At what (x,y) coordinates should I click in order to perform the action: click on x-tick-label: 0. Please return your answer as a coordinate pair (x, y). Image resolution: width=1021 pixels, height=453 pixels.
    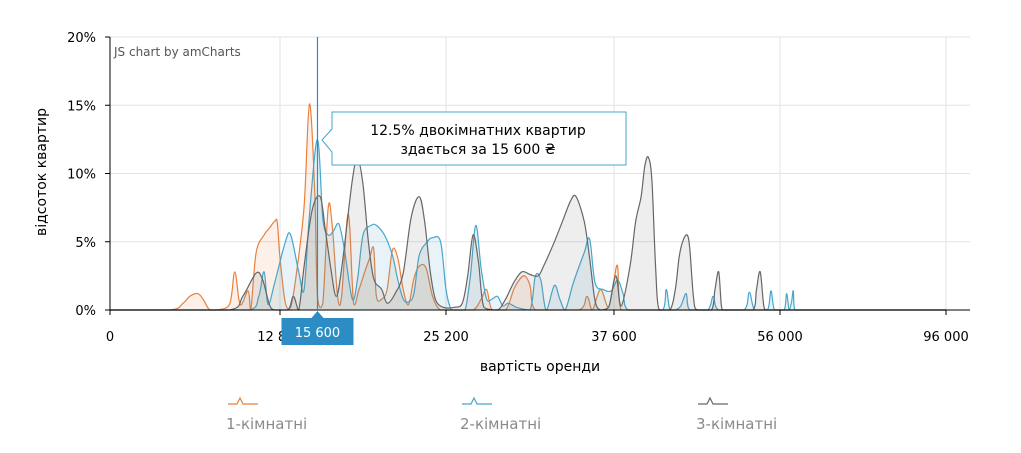
    Looking at the image, I should click on (110, 337).